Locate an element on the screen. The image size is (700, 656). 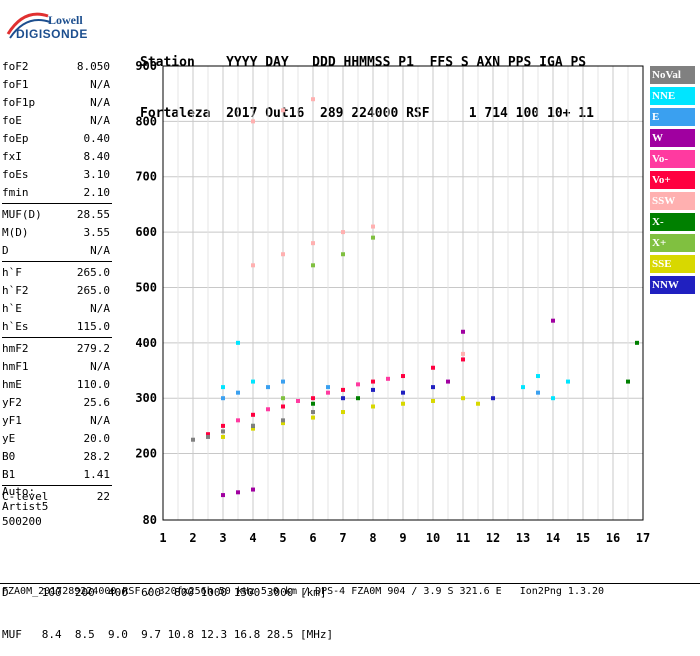
footer-divider is located at coordinates (350, 583).